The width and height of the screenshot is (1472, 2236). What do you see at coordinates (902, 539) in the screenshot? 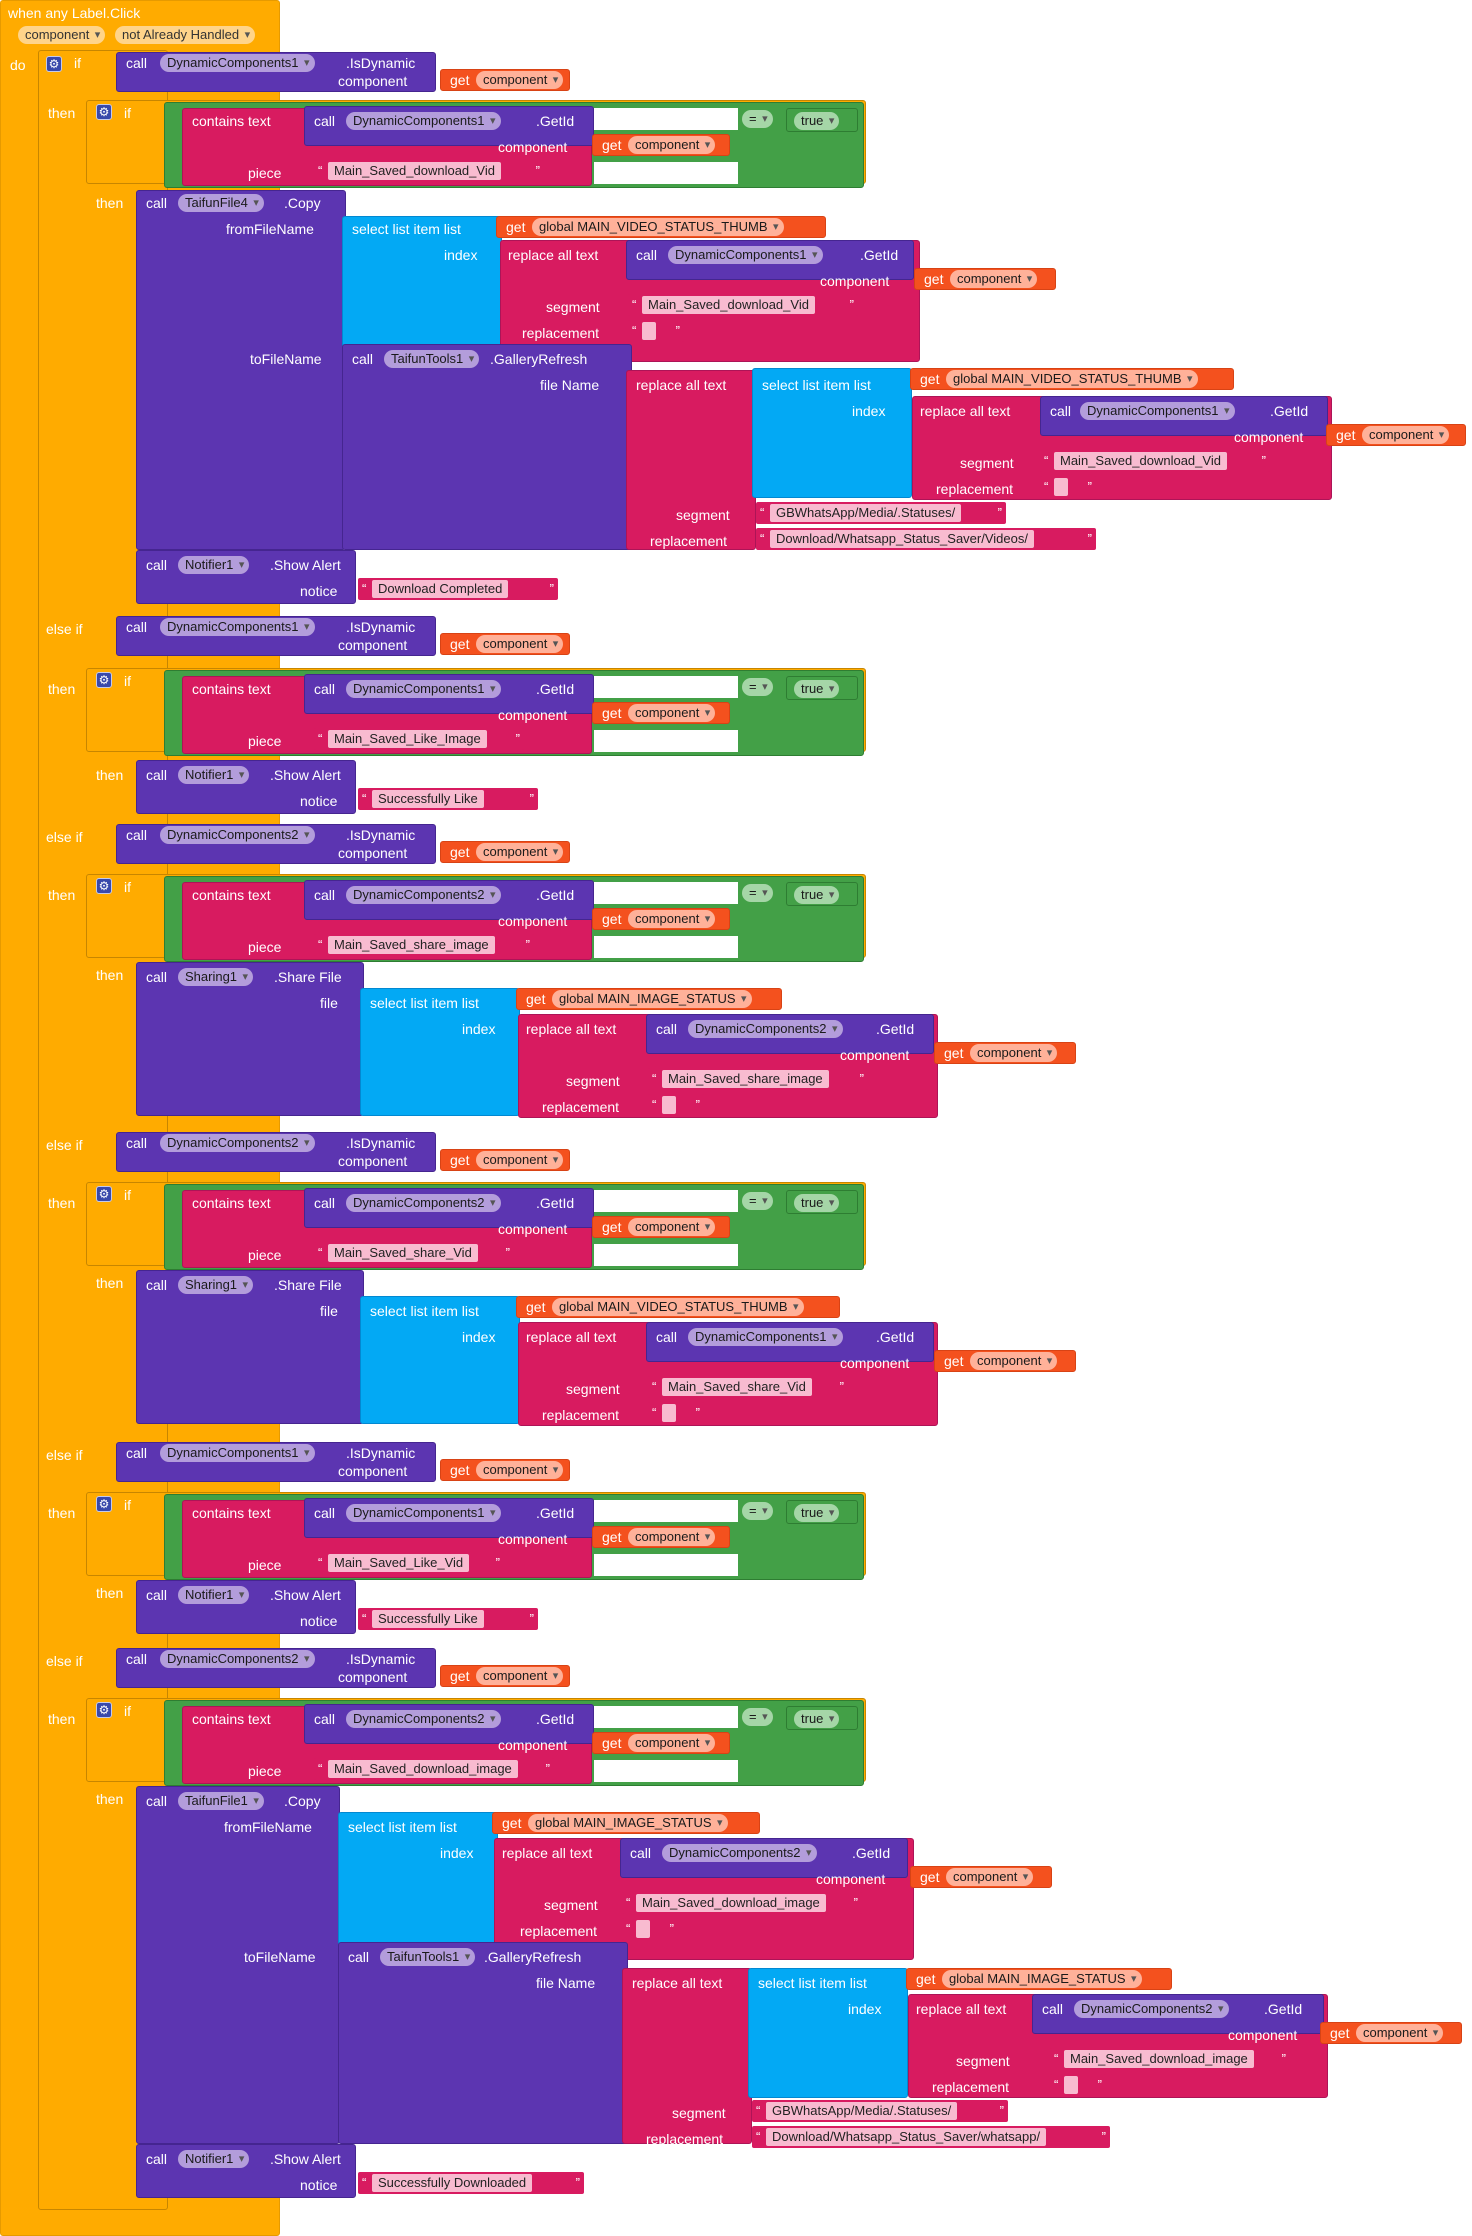
I see `string-value: Download/Whatsapp_Status_Saver/Videos/` at bounding box center [902, 539].